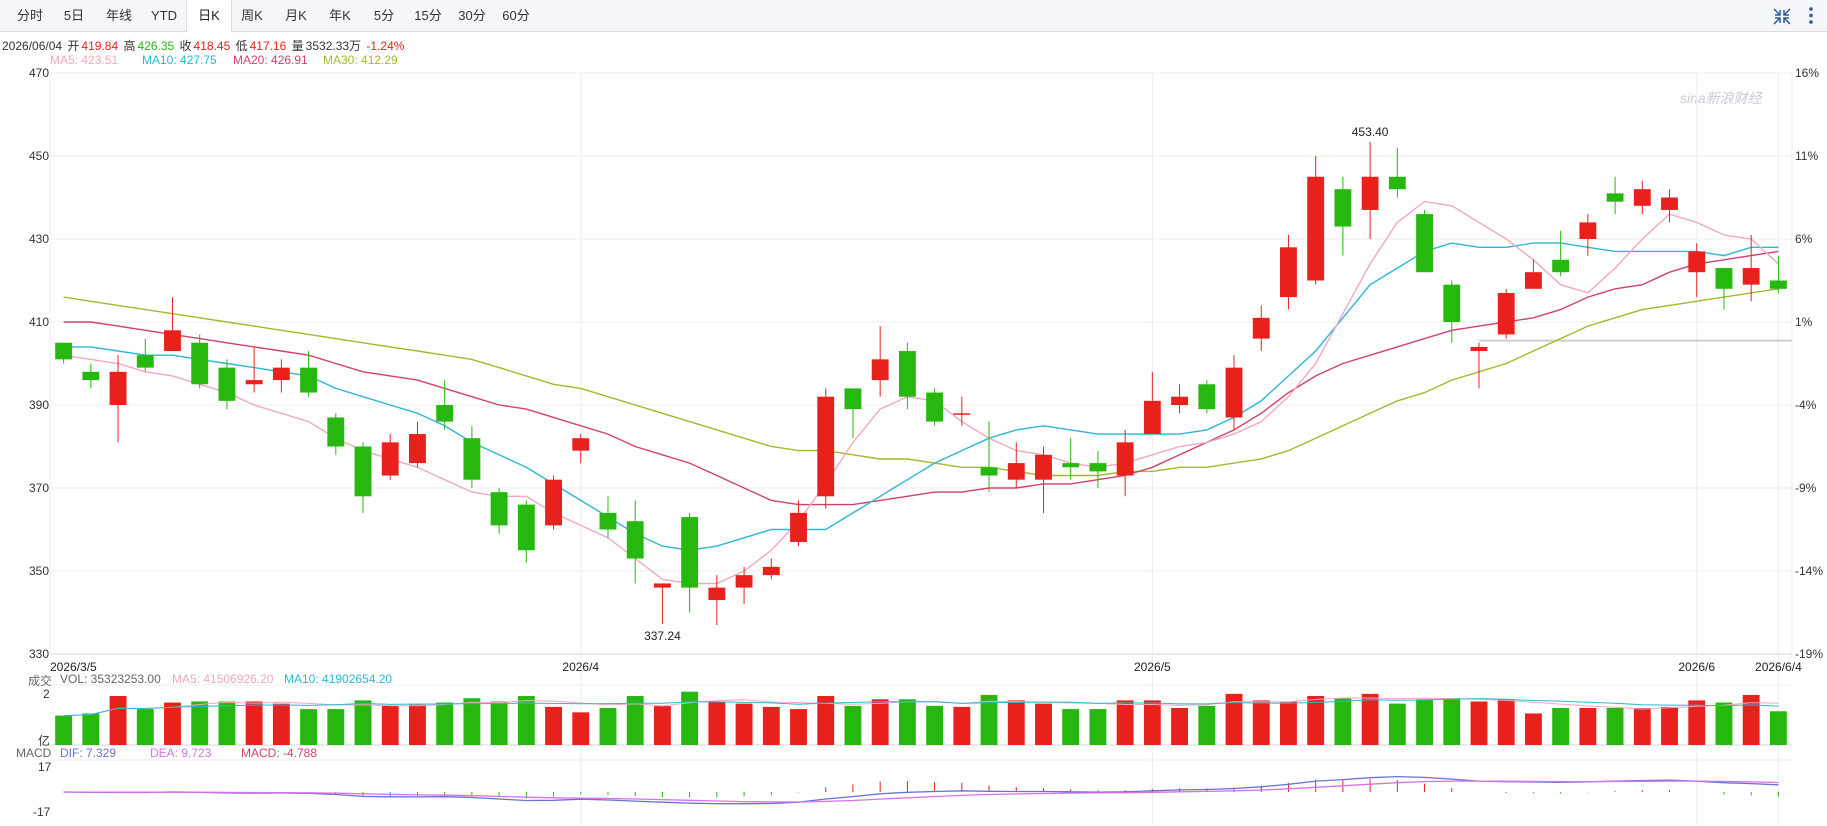 This screenshot has height=826, width=1827. I want to click on percent-tick-1: 11%, so click(1806, 156).